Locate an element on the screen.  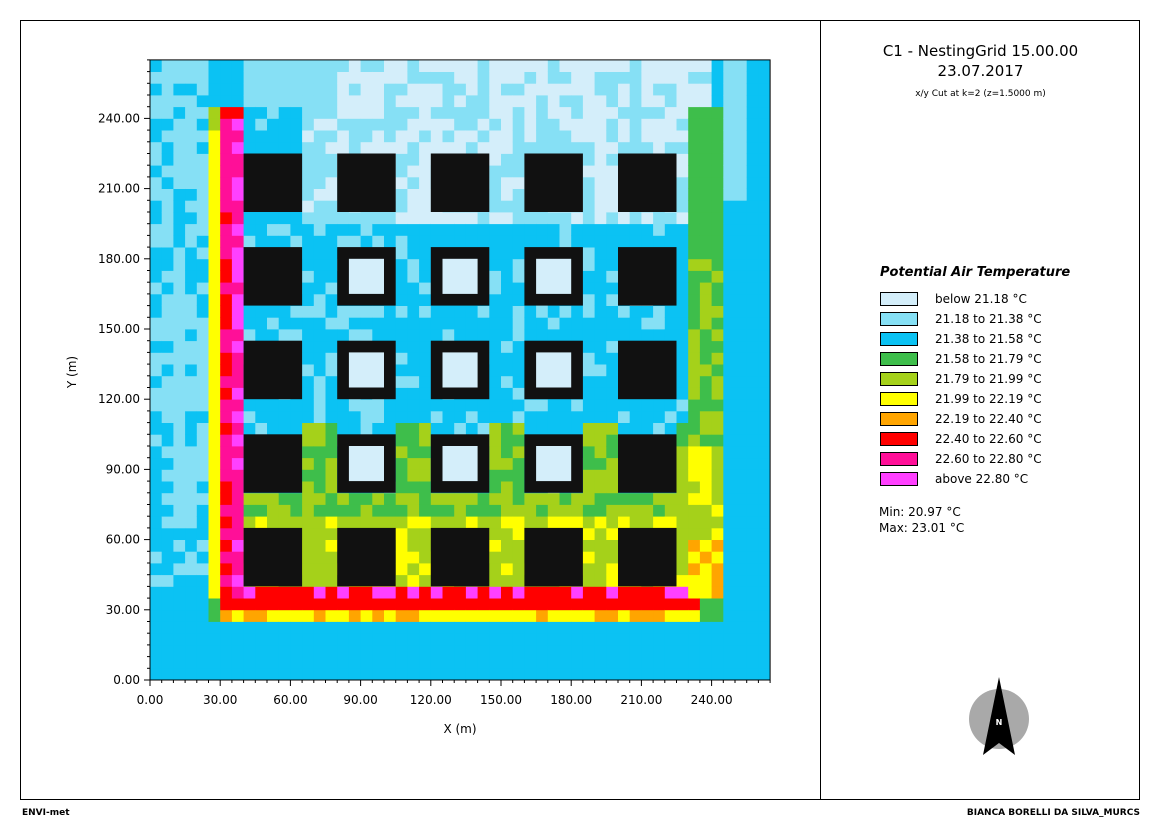
x-tick-label: 150.00 is located at coordinates (501, 700).